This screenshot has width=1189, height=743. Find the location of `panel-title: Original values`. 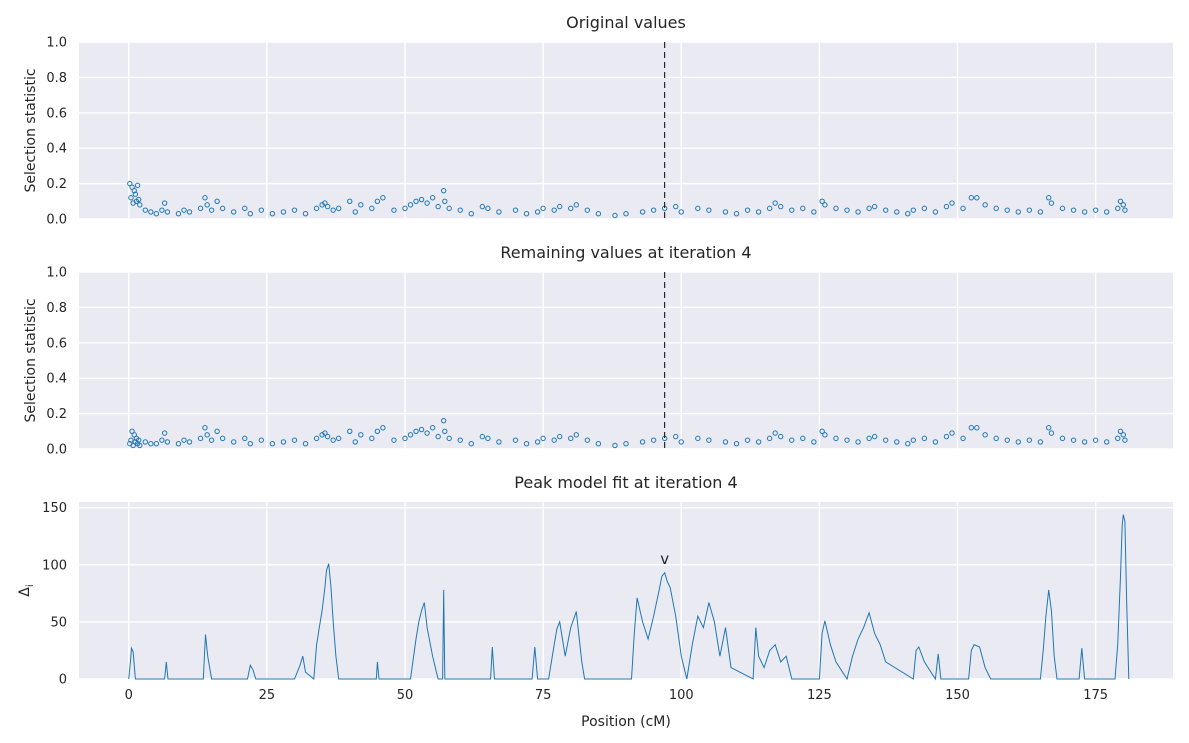

panel-title: Original values is located at coordinates (626, 22).